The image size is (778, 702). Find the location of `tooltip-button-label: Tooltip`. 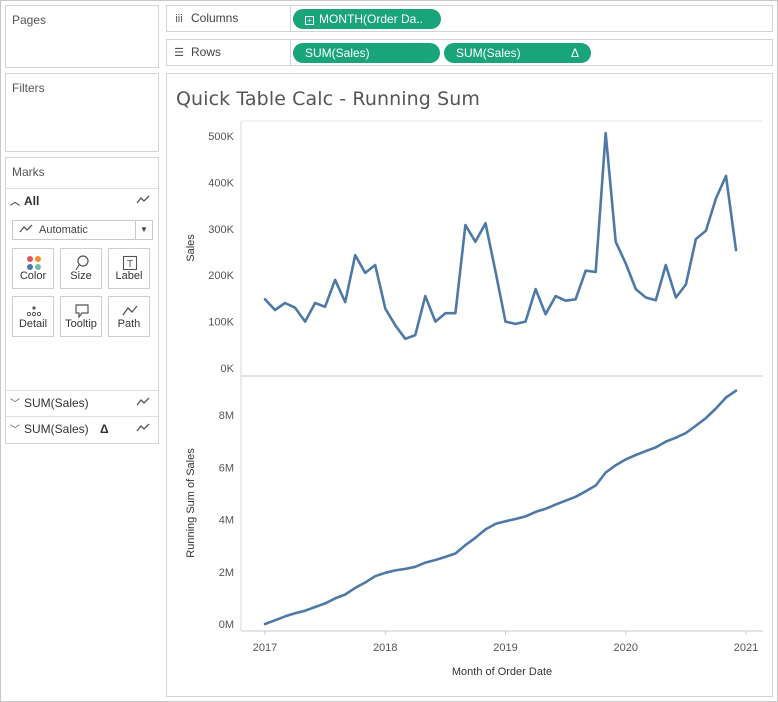

tooltip-button-label: Tooltip is located at coordinates (81, 324).